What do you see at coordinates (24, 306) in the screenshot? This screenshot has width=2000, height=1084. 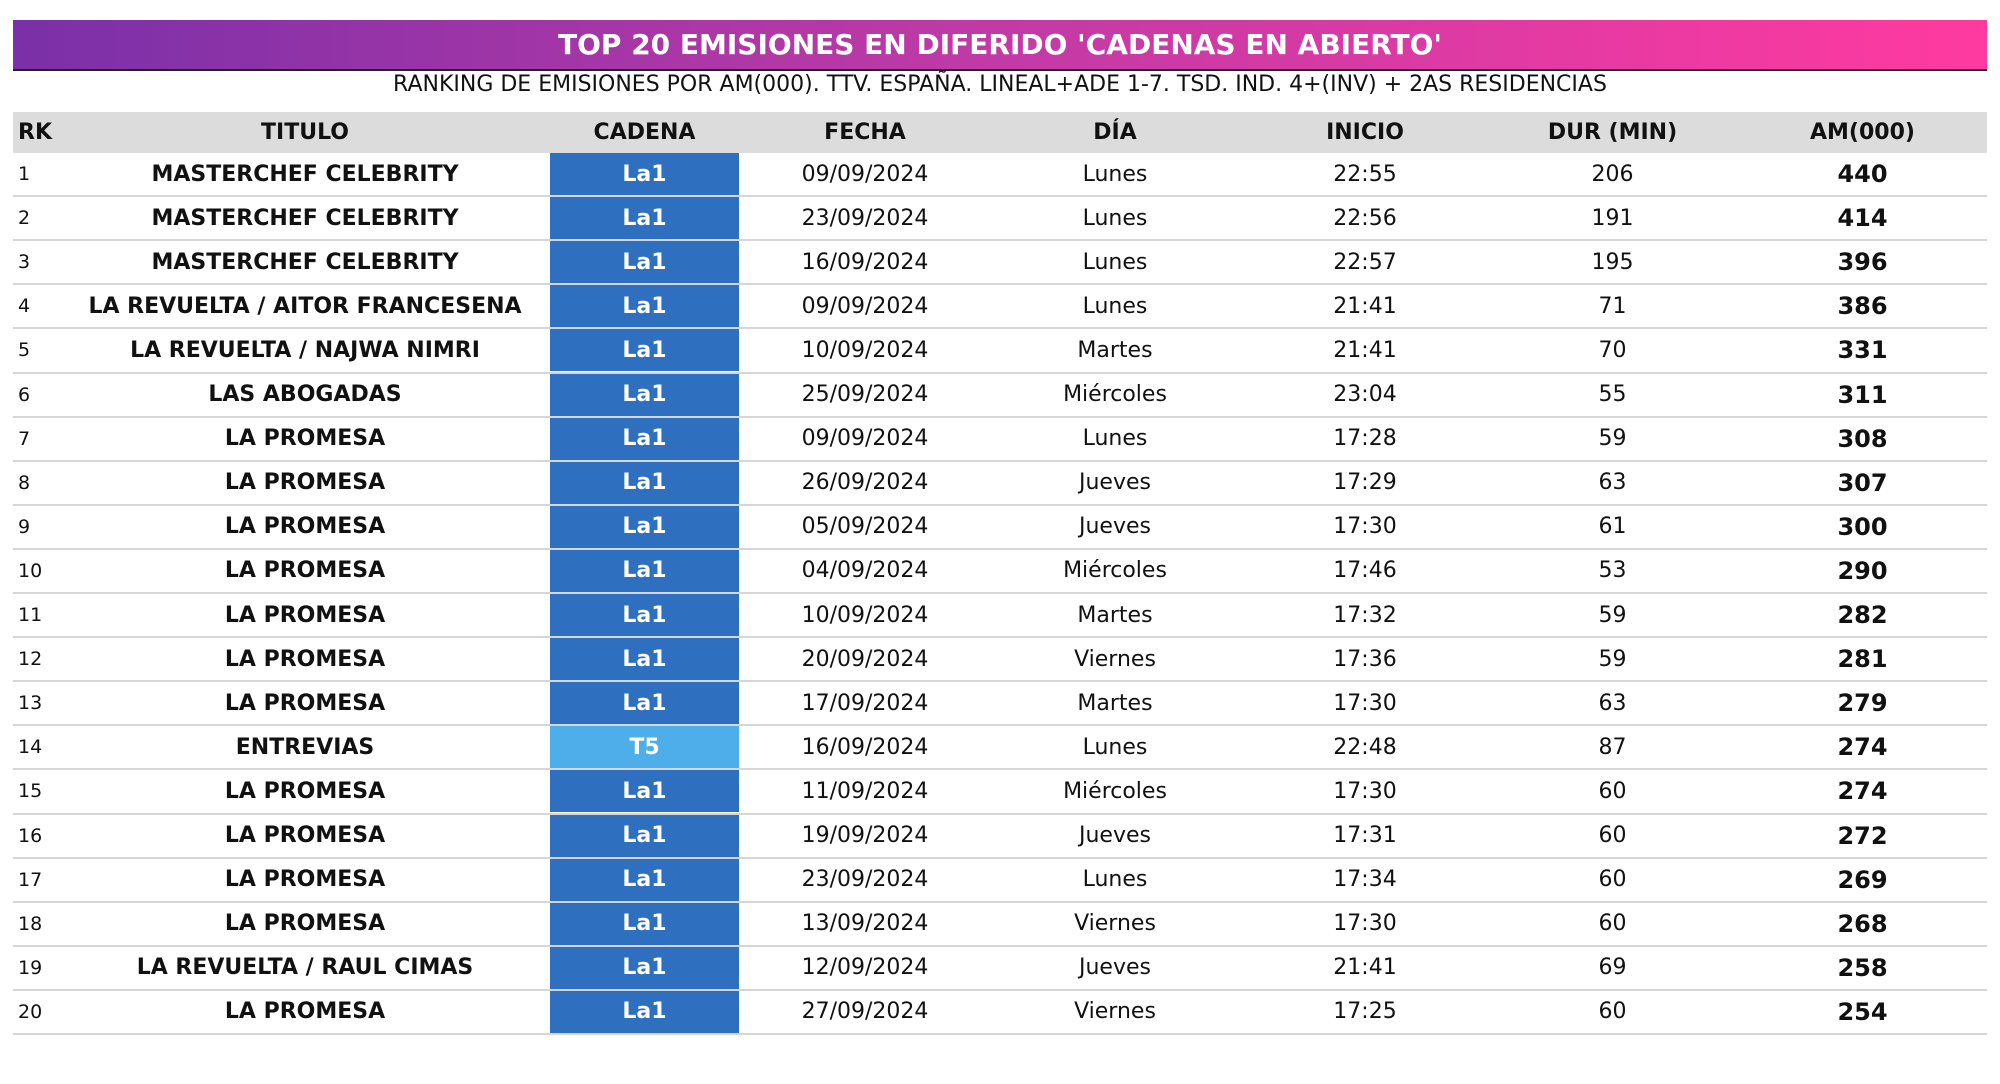 I see `rank: 4` at bounding box center [24, 306].